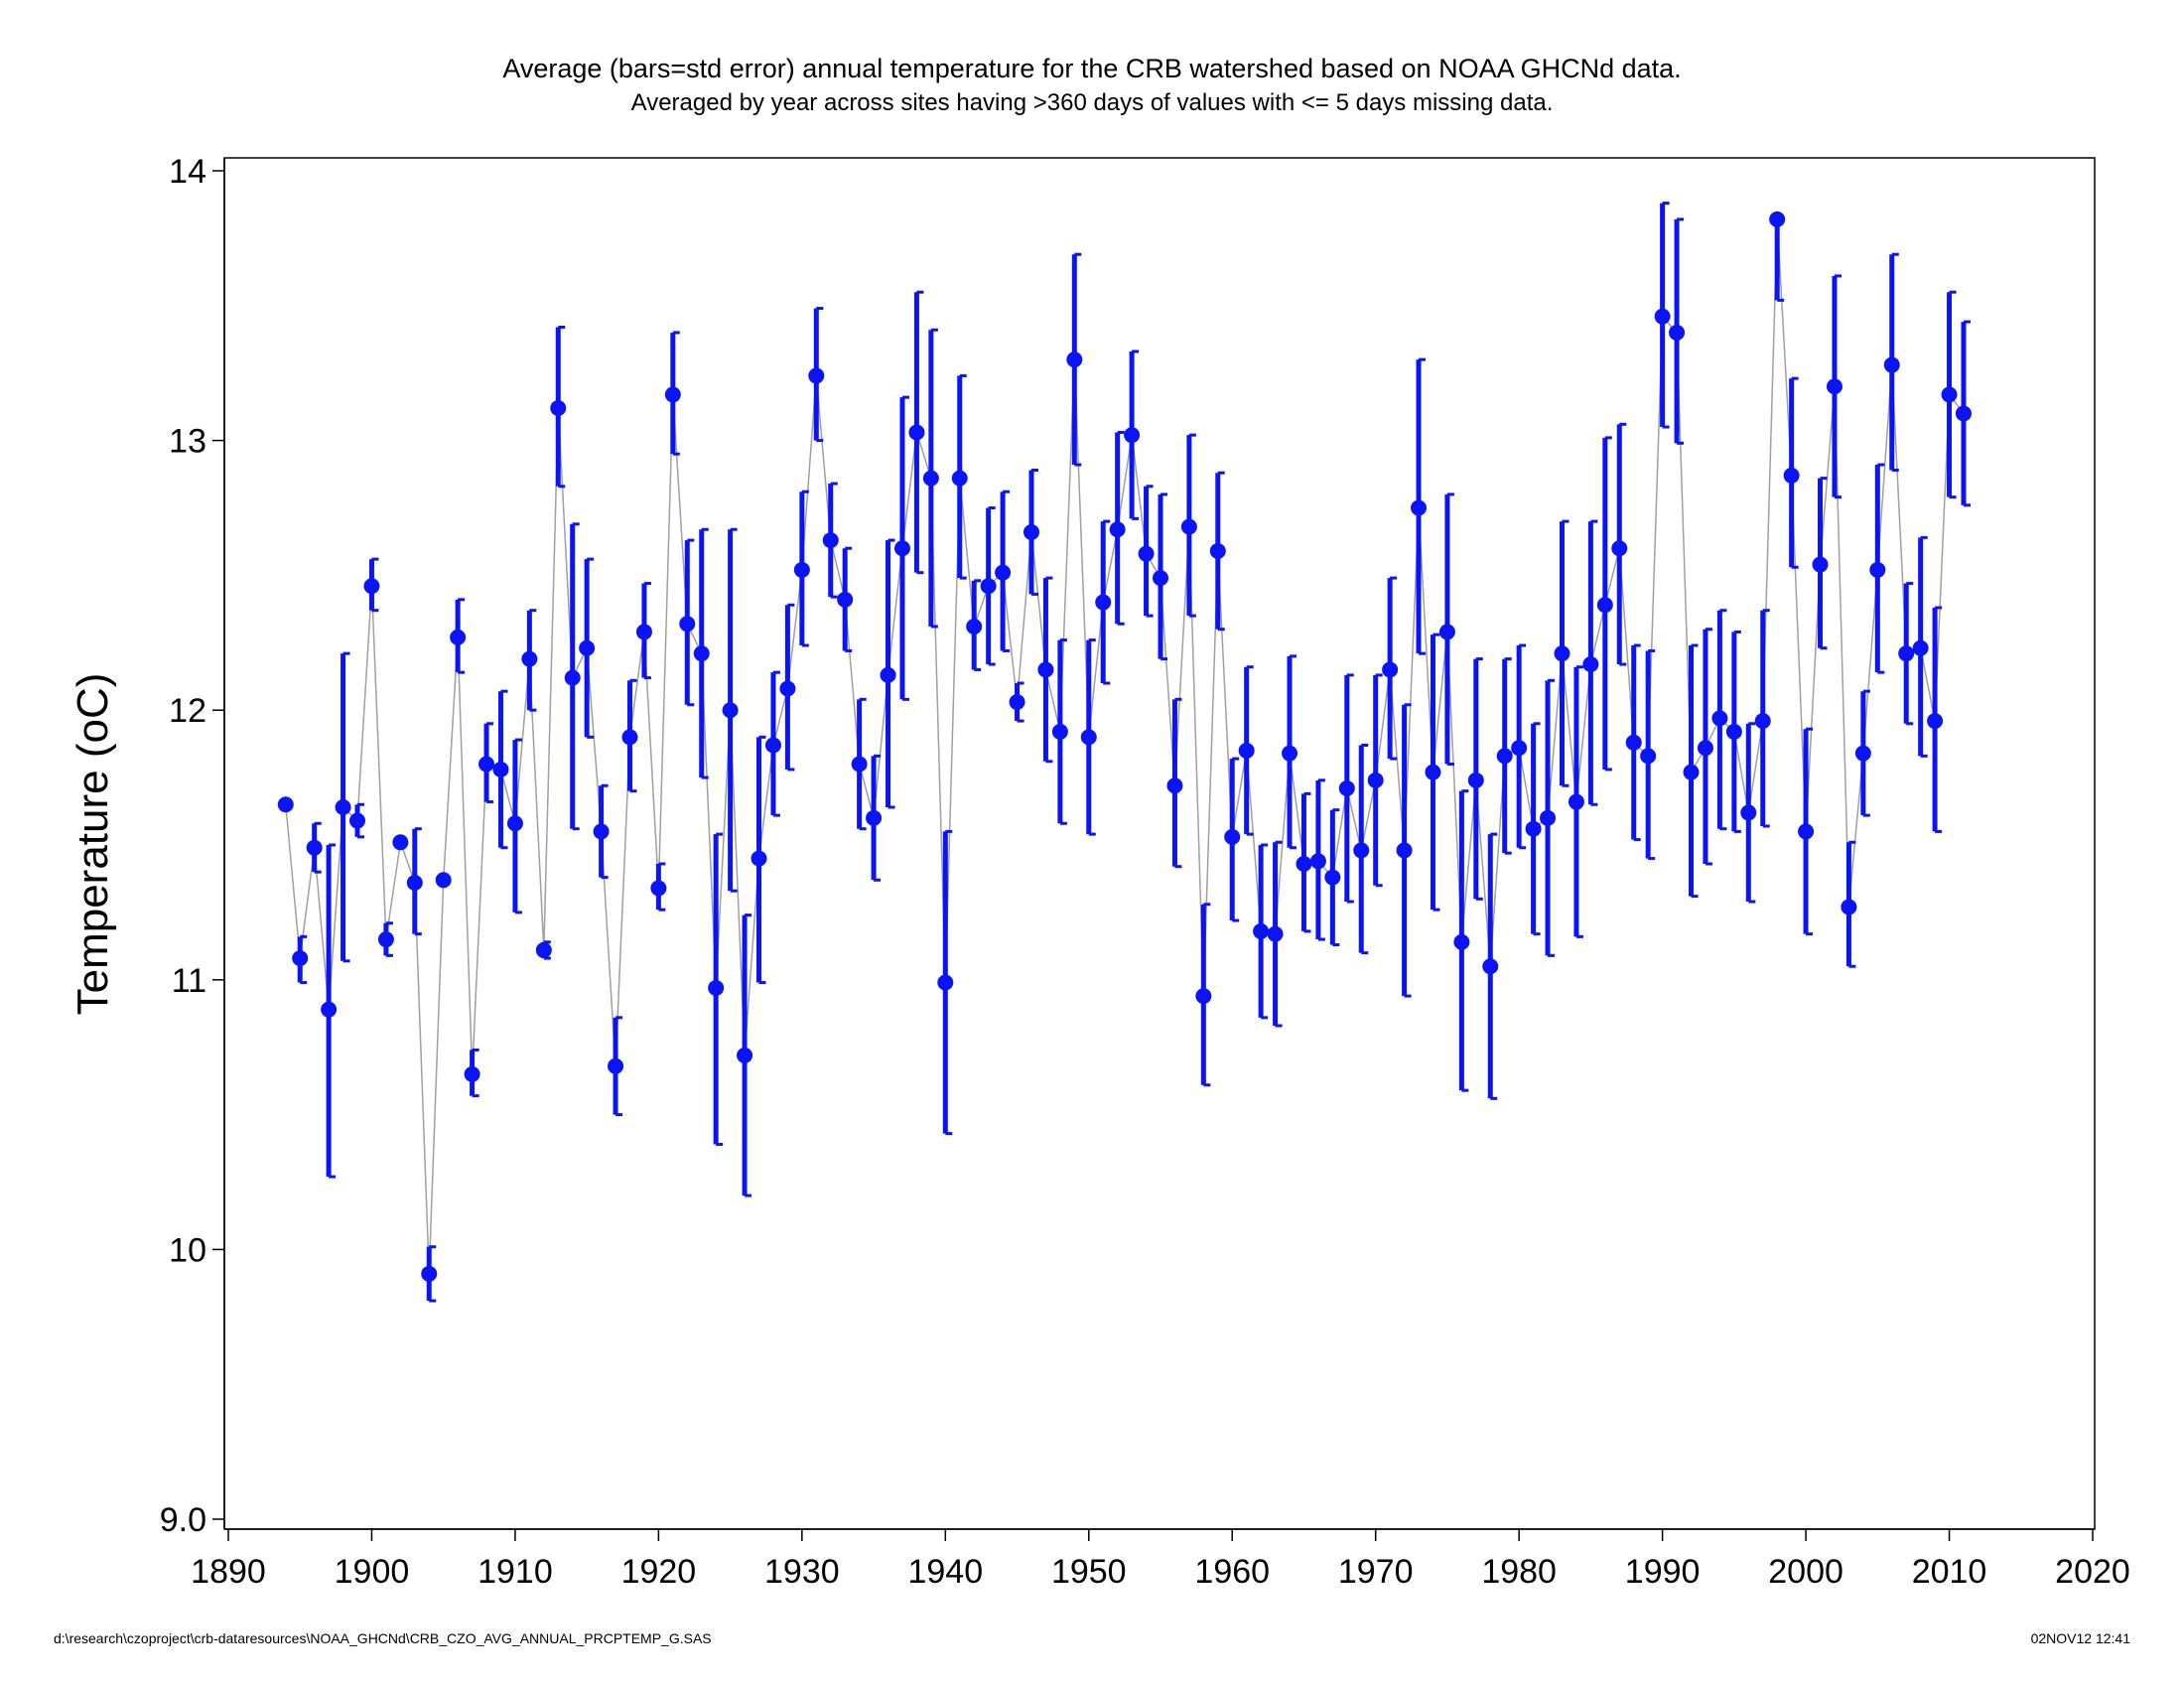 This screenshot has width=2184, height=1688. I want to click on x-tick-label: 2020, so click(2092, 1572).